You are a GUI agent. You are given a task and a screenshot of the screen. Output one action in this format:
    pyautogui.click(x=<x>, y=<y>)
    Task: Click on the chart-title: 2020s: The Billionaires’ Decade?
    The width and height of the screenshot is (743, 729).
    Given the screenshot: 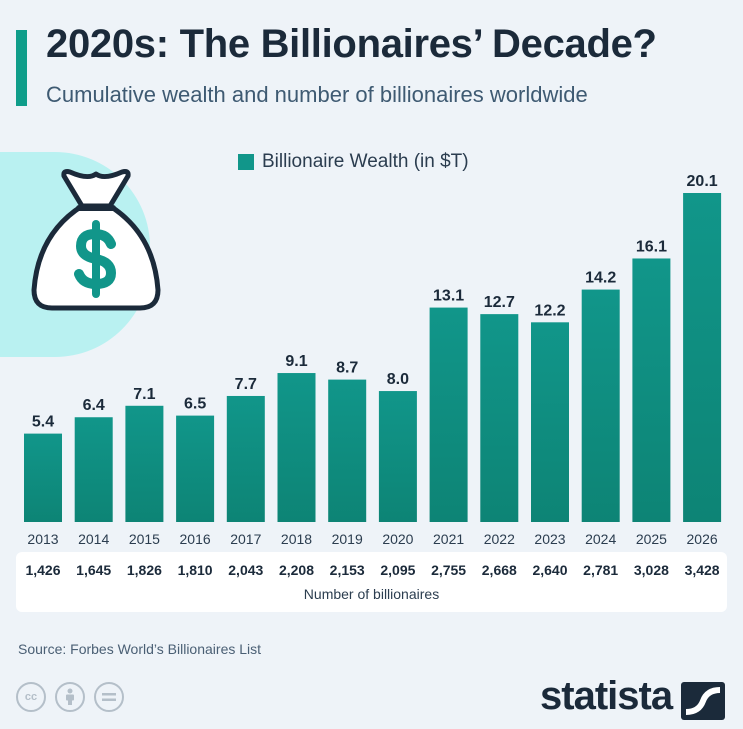 What is the action you would take?
    pyautogui.click(x=351, y=44)
    